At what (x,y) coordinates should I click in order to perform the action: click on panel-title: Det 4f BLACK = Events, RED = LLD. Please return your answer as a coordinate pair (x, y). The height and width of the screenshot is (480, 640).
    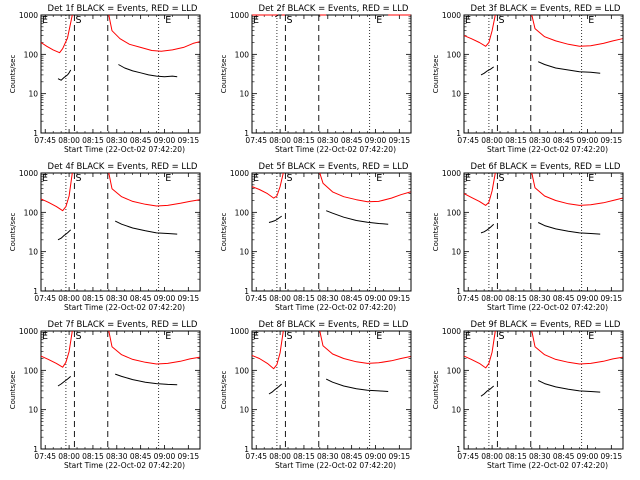
    Looking at the image, I should click on (123, 167).